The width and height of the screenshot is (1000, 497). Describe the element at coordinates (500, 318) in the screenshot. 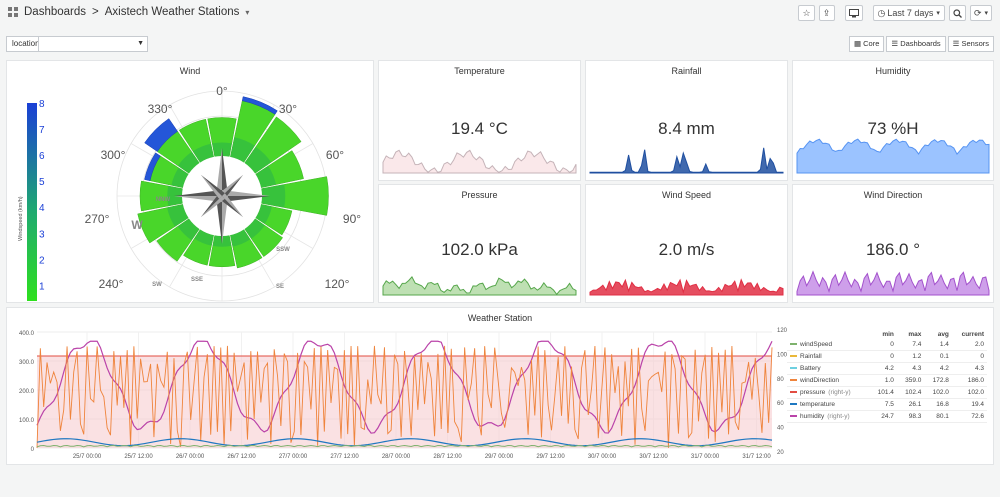

I see `panel-title: Weather Station` at that location.